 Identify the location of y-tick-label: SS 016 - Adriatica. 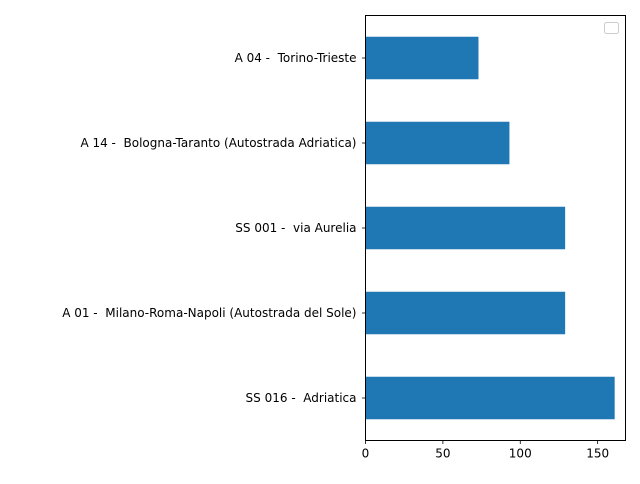
(301, 398).